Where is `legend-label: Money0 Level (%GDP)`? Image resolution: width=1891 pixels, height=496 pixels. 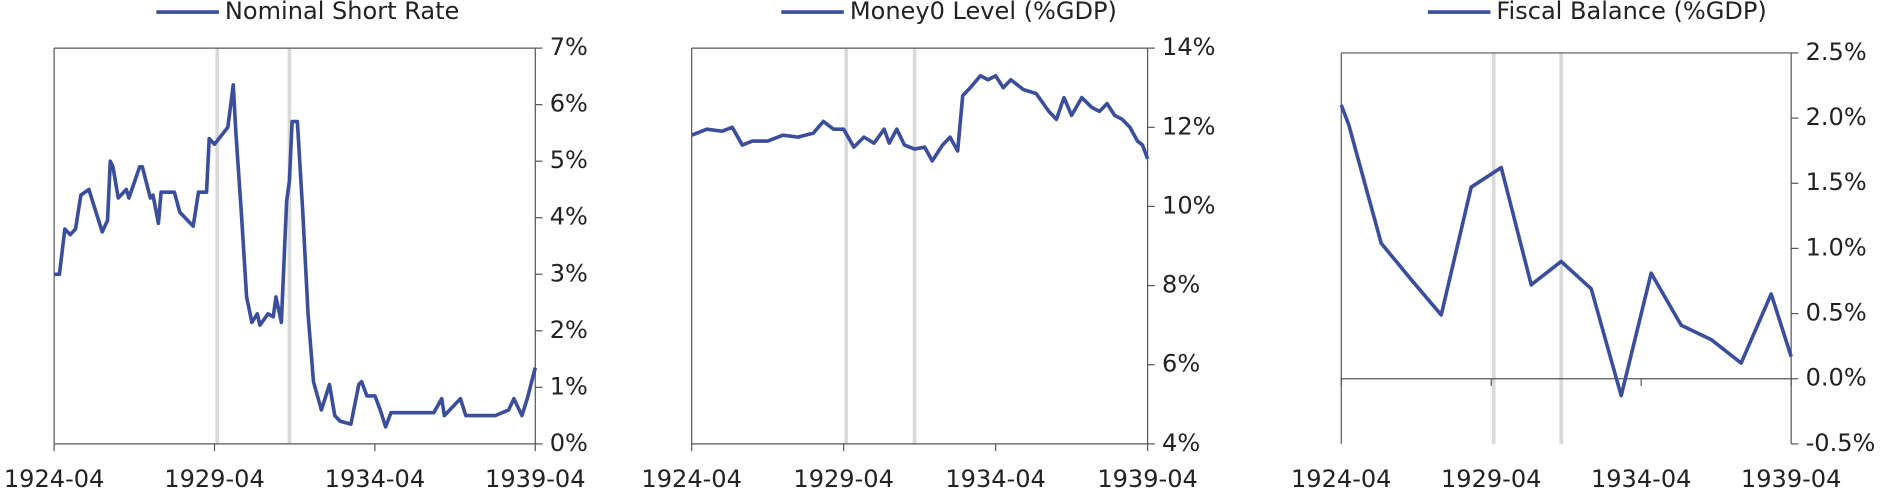 legend-label: Money0 Level (%GDP) is located at coordinates (983, 12).